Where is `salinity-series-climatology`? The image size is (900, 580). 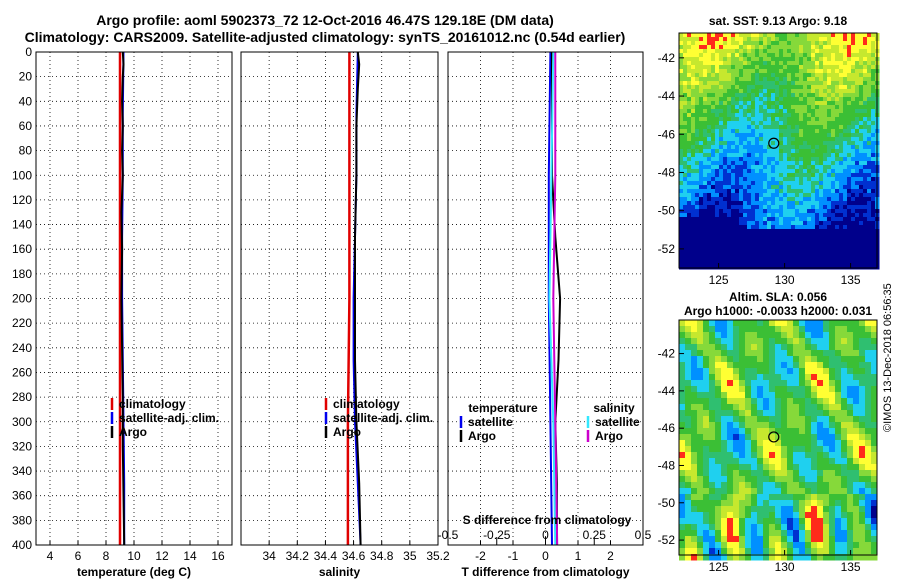
salinity-series-climatology is located at coordinates (348, 298).